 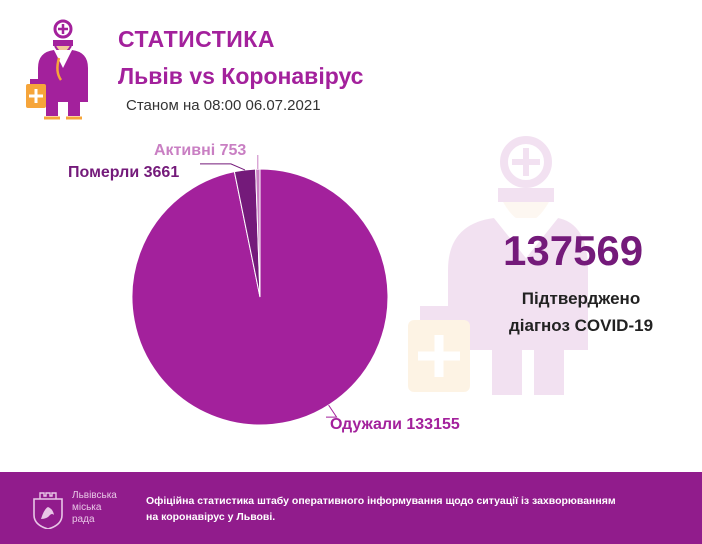 I want to click on doctor-watermark-icon, so click(x=498, y=265).